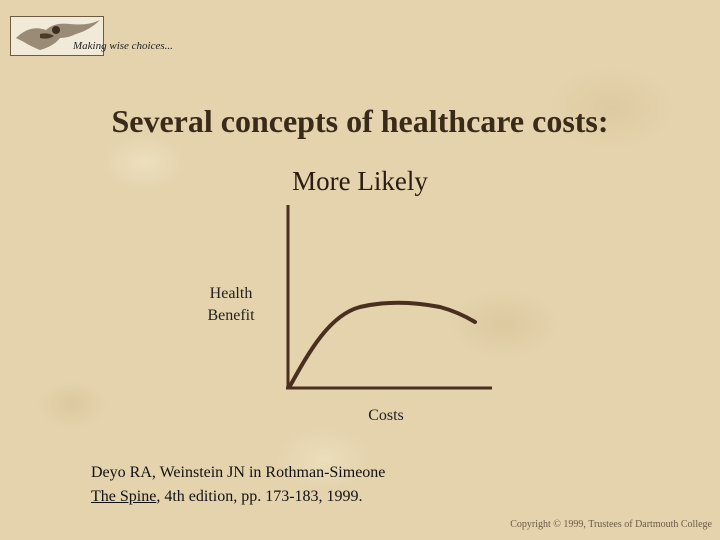 The image size is (720, 540). I want to click on bird-logo-icon, so click(57, 36).